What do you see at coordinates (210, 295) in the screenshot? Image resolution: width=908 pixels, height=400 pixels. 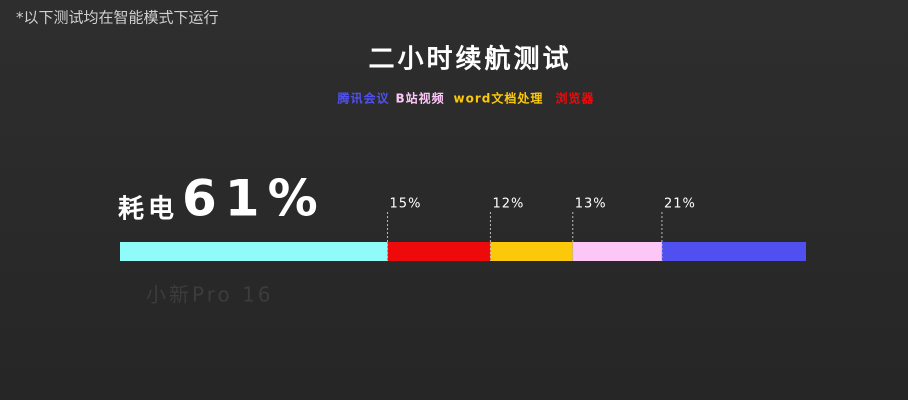 I see `watermark: 小新Pro 16` at bounding box center [210, 295].